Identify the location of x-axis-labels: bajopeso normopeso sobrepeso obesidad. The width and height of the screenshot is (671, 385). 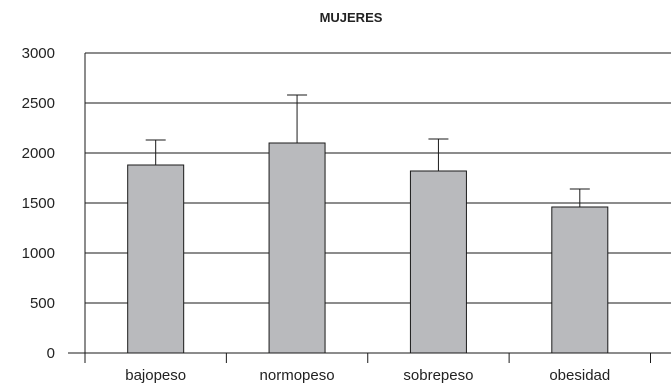
(367, 375).